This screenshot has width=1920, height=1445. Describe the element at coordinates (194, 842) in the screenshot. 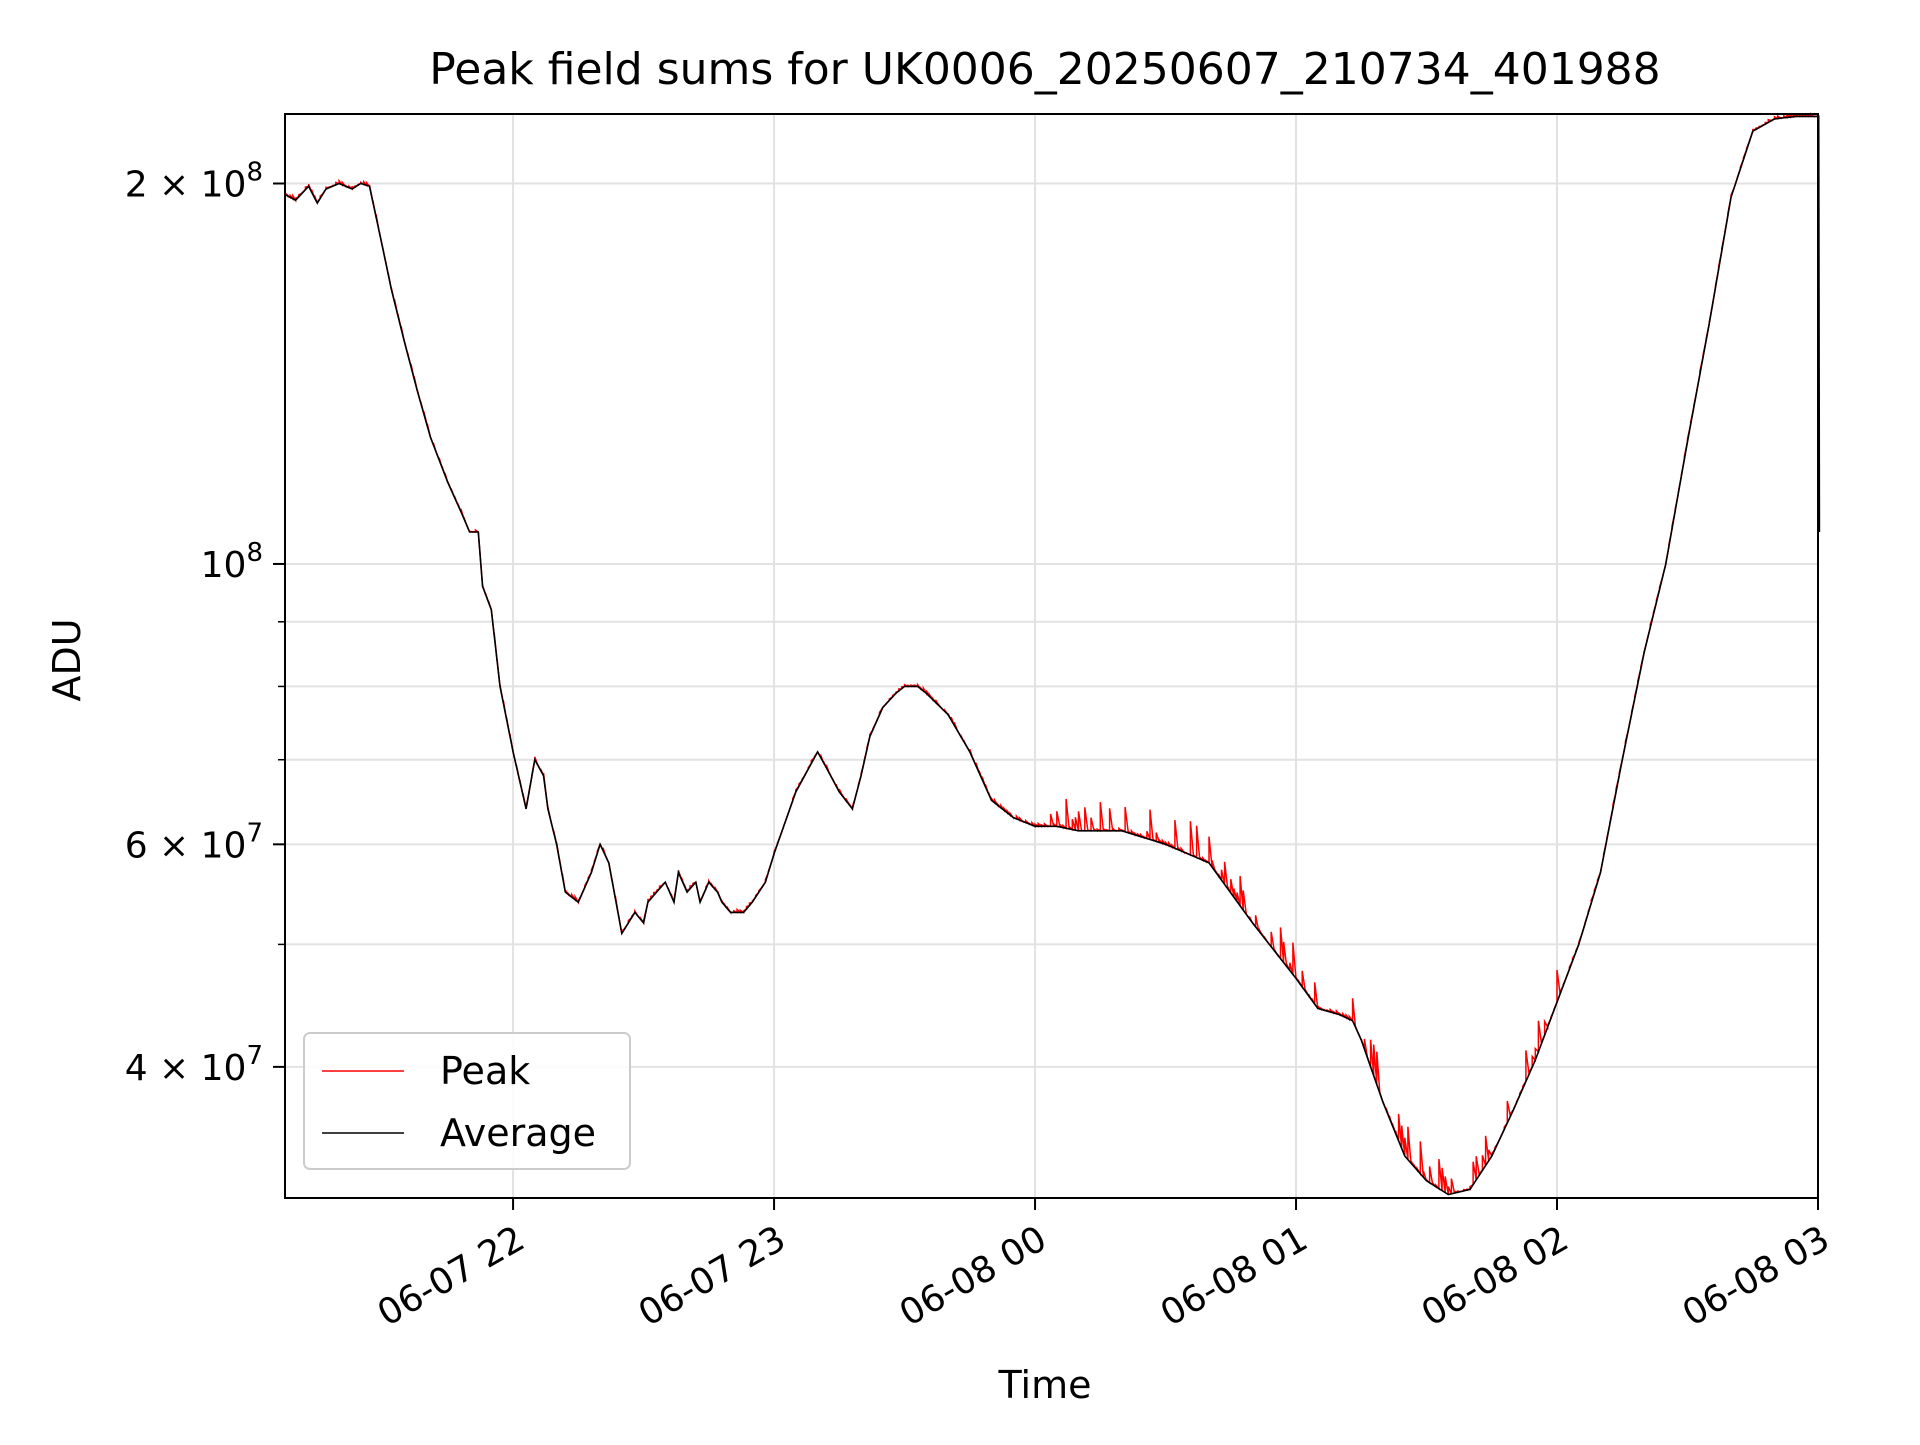

I see `y-tick-label: 6 × 107` at that location.